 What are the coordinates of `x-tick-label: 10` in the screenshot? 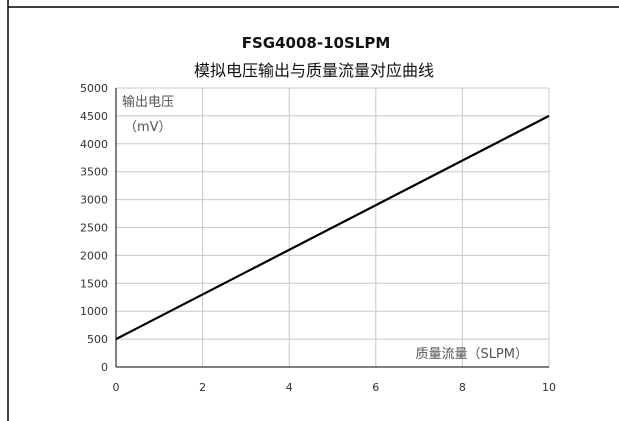 It's located at (549, 387).